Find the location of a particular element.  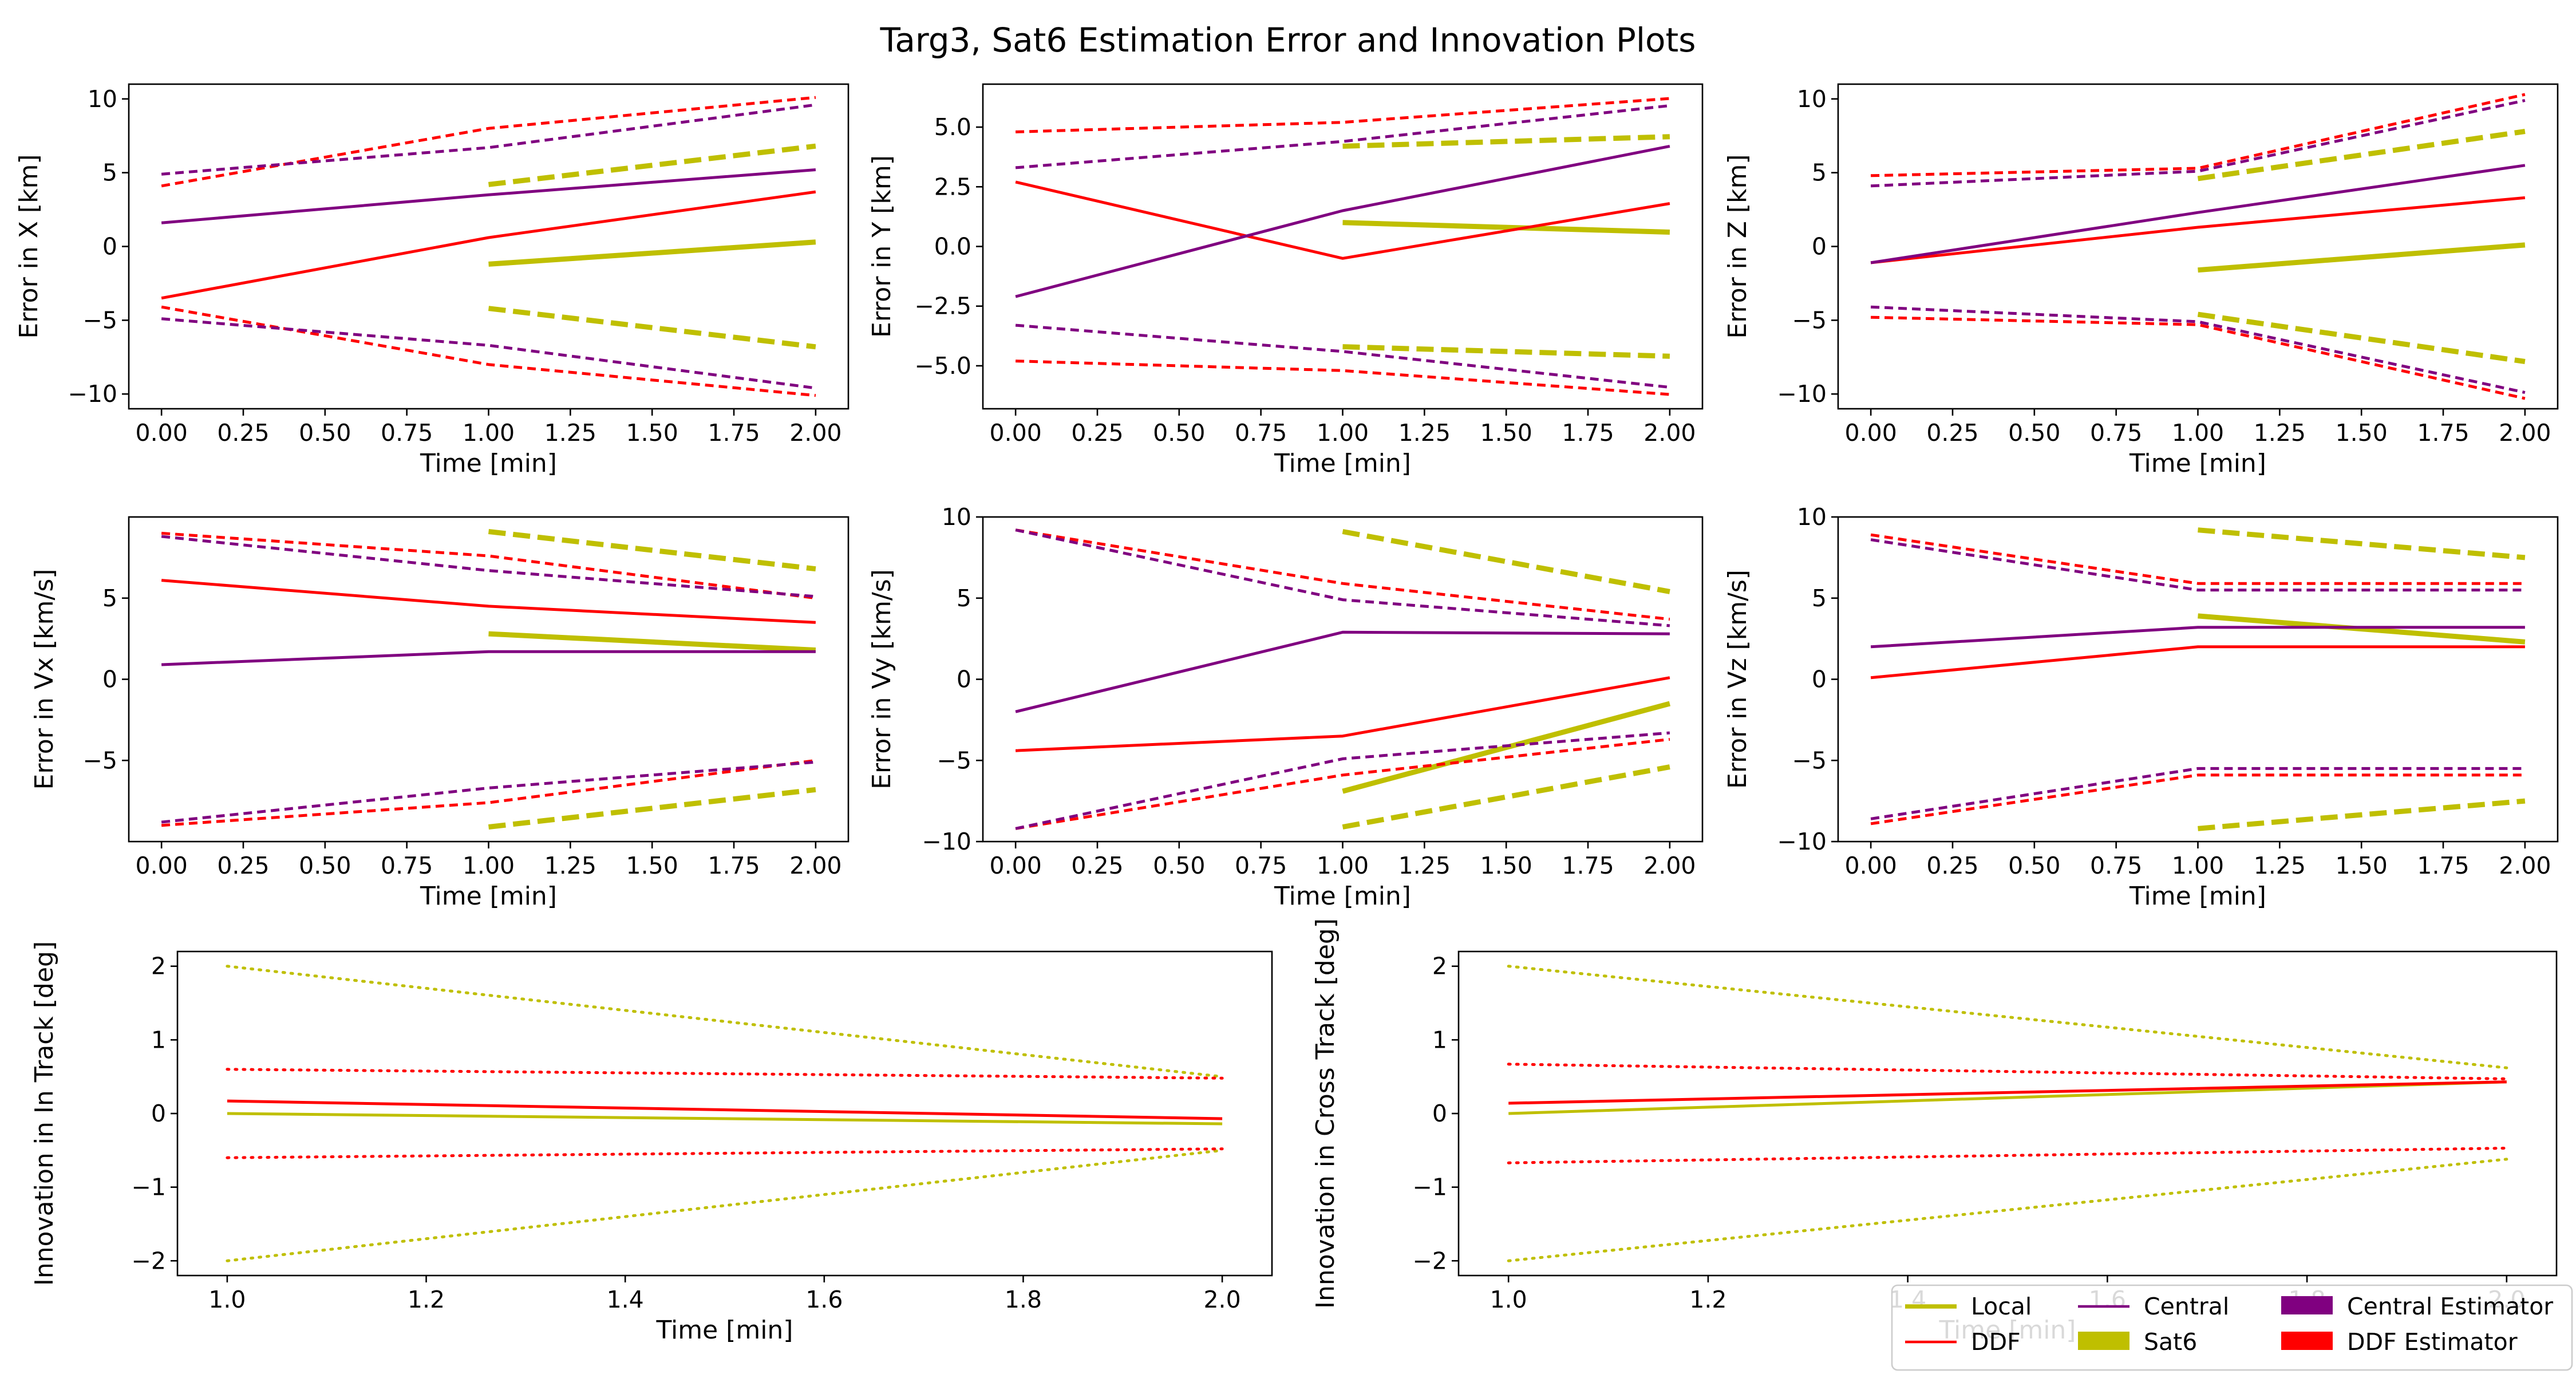

y-axis-label: Error in X [km] is located at coordinates (29, 246).